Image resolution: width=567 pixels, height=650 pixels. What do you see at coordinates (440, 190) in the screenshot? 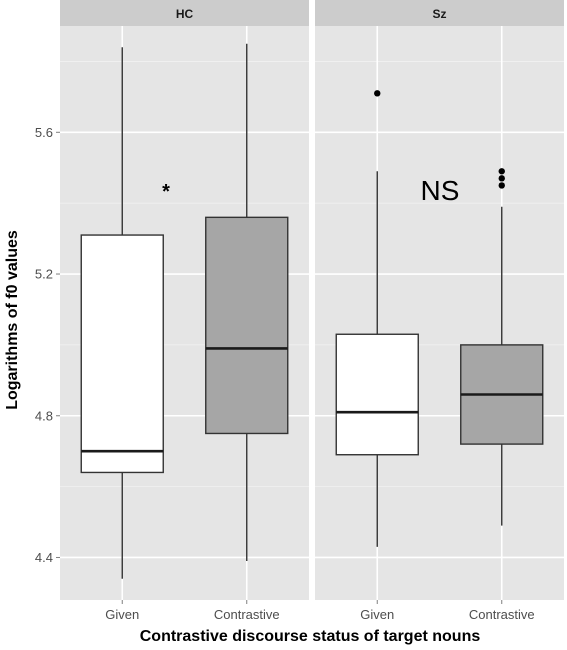
I see `significance-annotation: NS` at bounding box center [440, 190].